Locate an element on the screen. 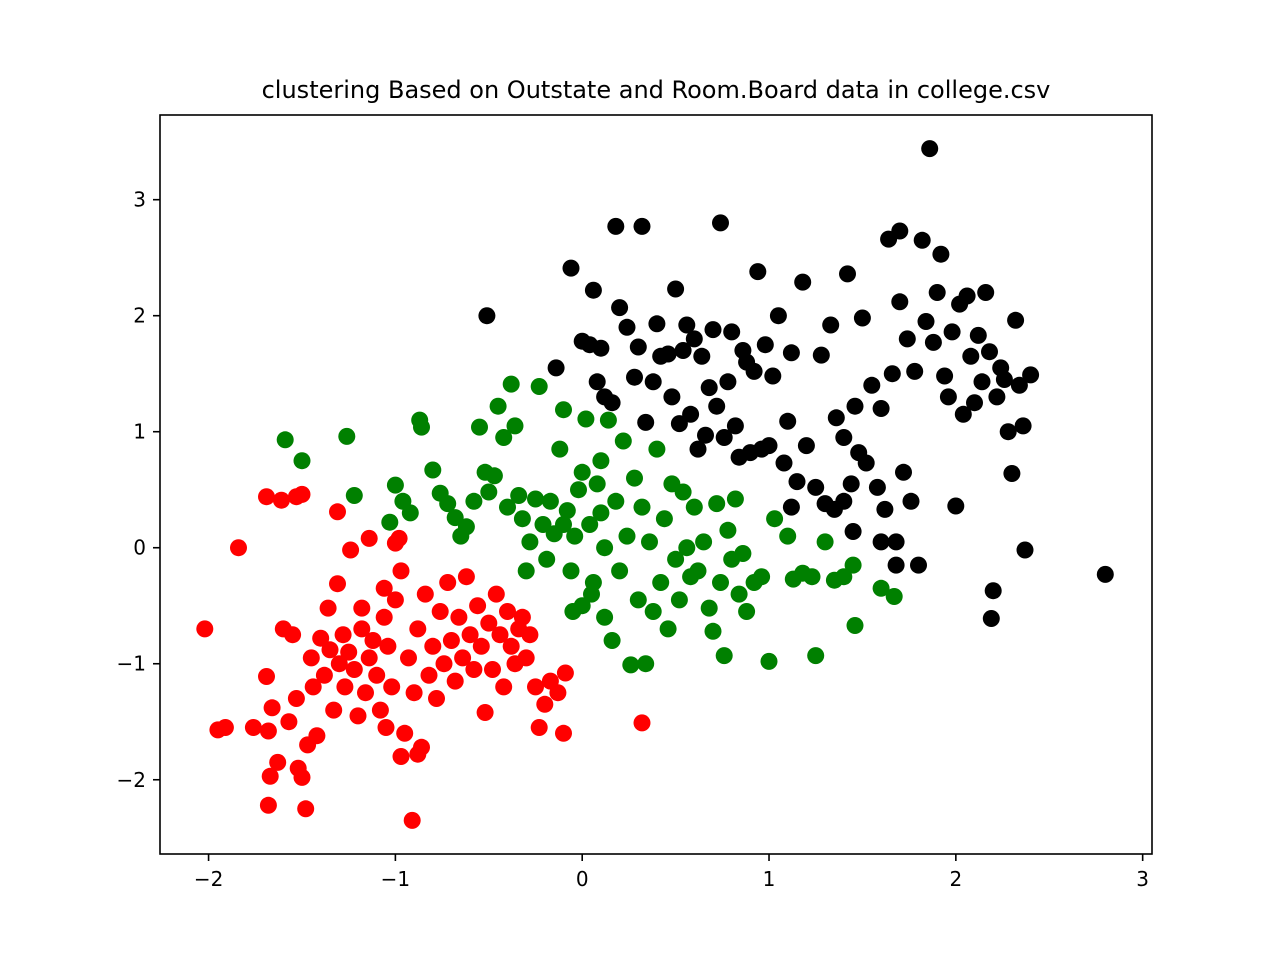 The width and height of the screenshot is (1280, 960). x-tick-label: −1 is located at coordinates (395, 879).